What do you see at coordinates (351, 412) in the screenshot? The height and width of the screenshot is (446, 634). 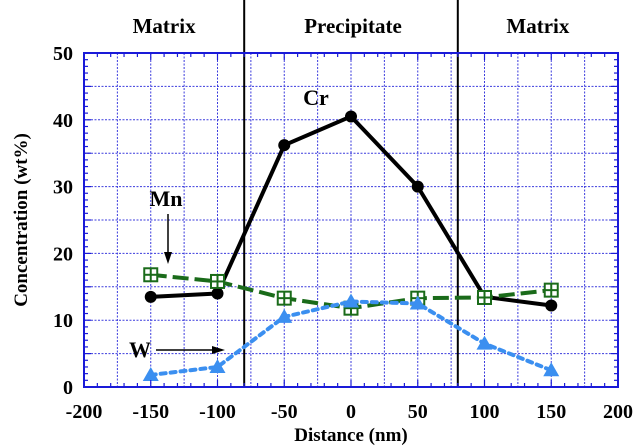 I see `x-tick-label: 0` at bounding box center [351, 412].